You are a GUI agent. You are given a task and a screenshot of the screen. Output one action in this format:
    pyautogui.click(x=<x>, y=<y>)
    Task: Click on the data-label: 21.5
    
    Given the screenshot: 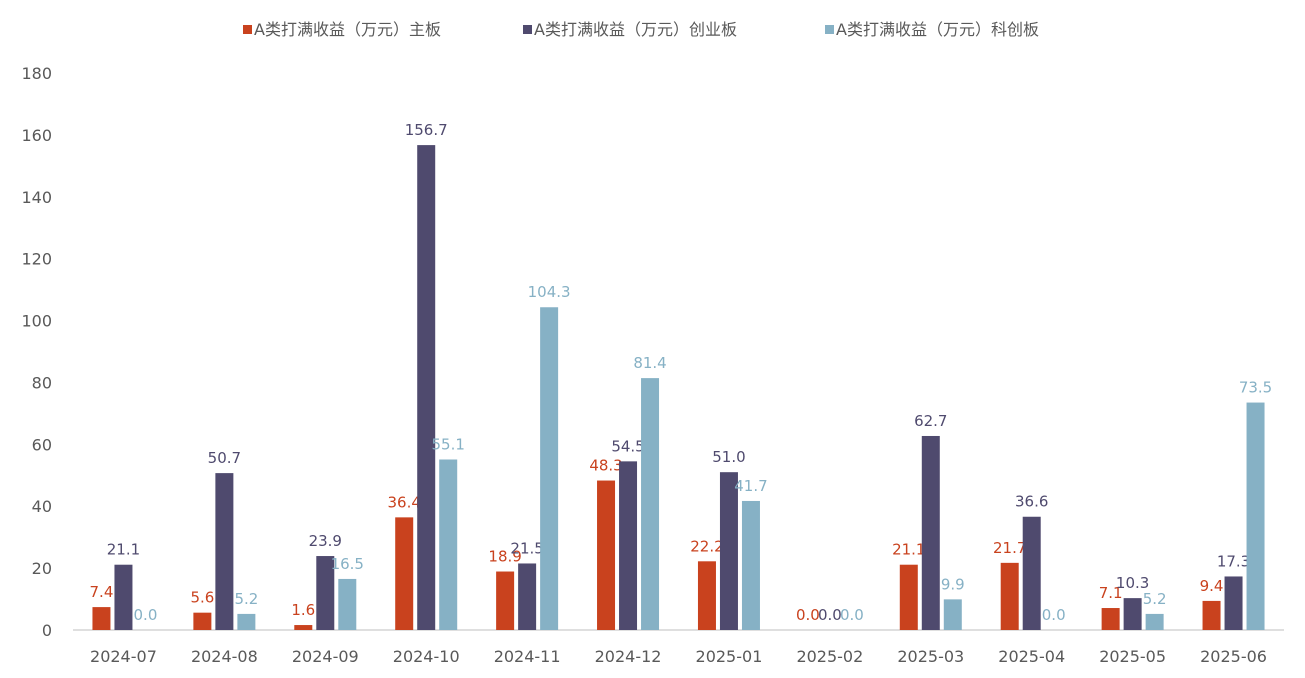 What is the action you would take?
    pyautogui.click(x=526, y=548)
    